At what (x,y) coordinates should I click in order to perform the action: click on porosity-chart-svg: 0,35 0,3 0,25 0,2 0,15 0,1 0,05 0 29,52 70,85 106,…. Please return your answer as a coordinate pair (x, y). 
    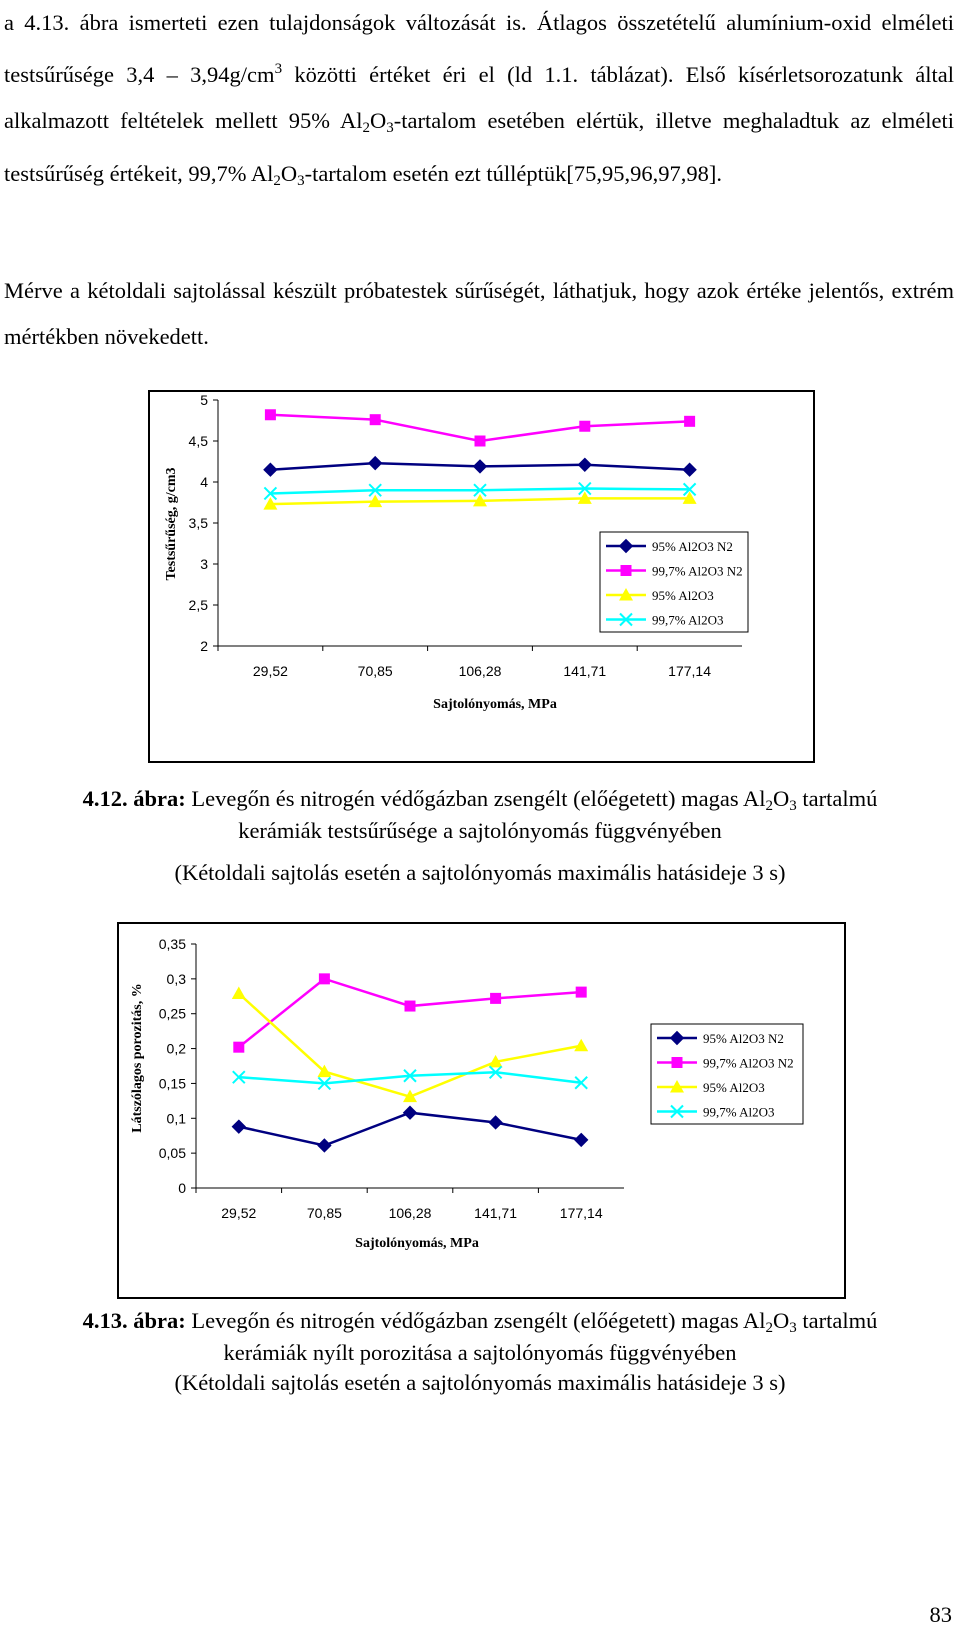
    Looking at the image, I should click on (467, 1093).